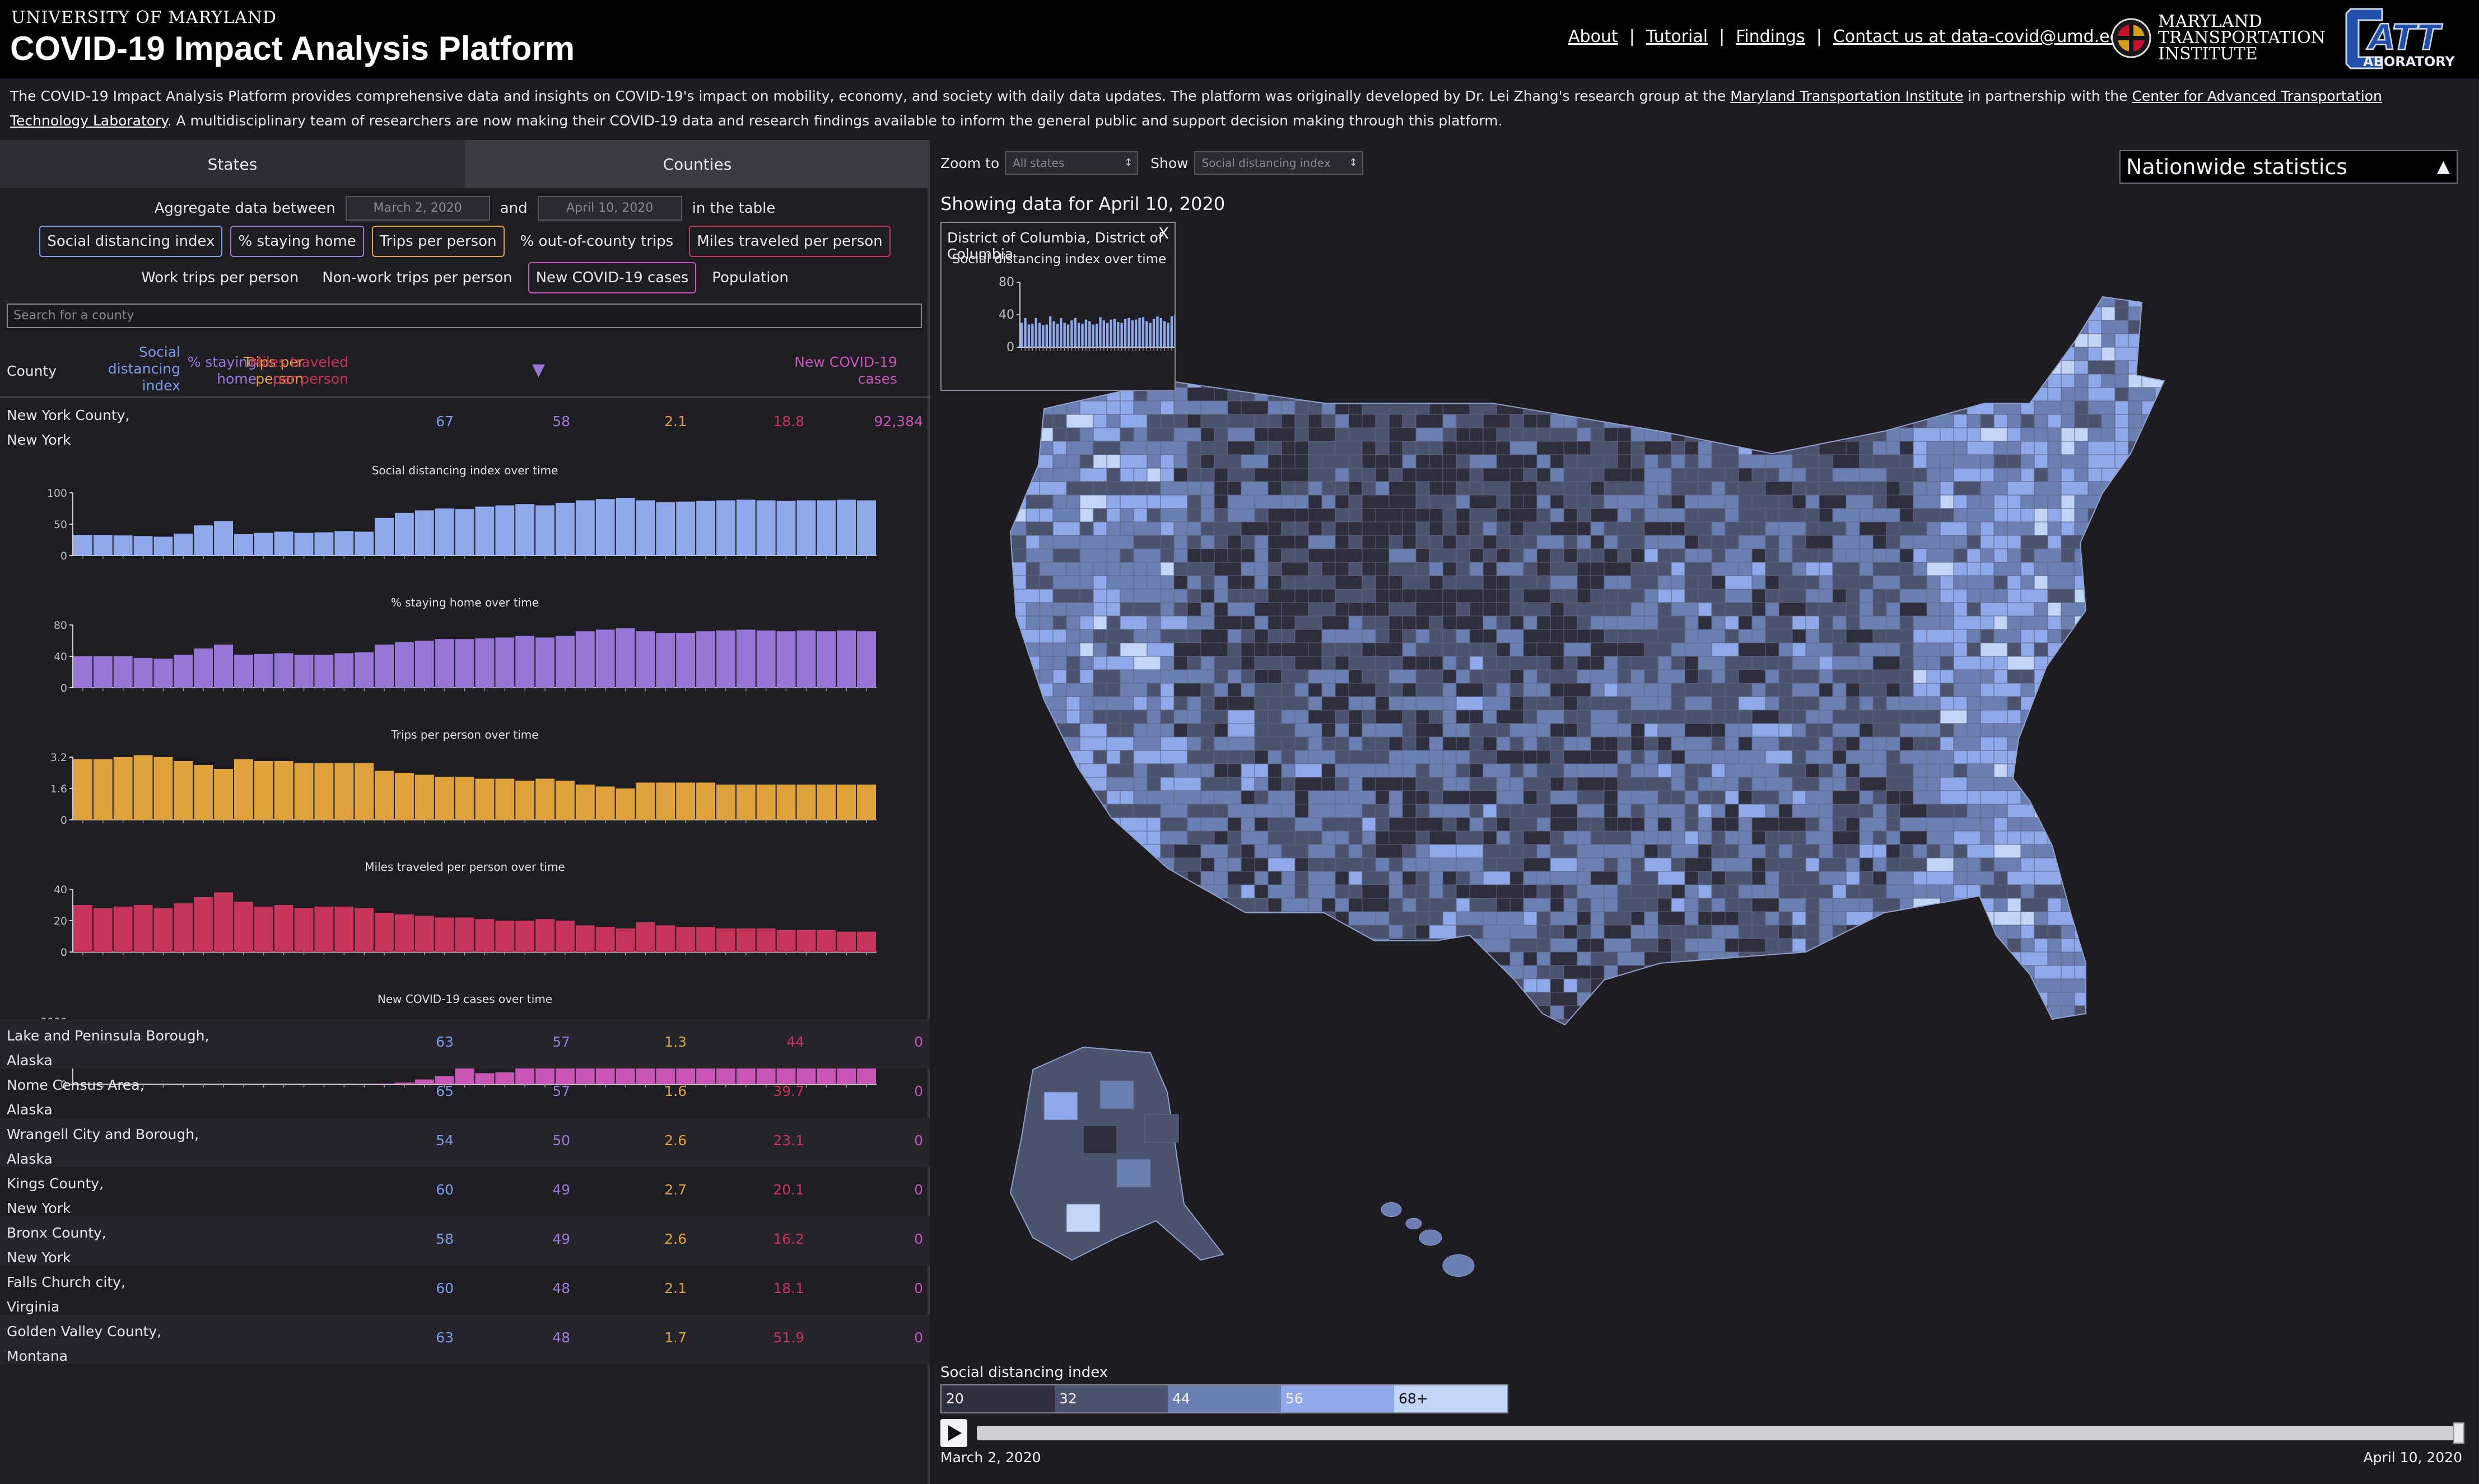 The image size is (2479, 1484). Describe the element at coordinates (597, 242) in the screenshot. I see `metric-toggle-out-of-county: % out-of-county trips` at that location.